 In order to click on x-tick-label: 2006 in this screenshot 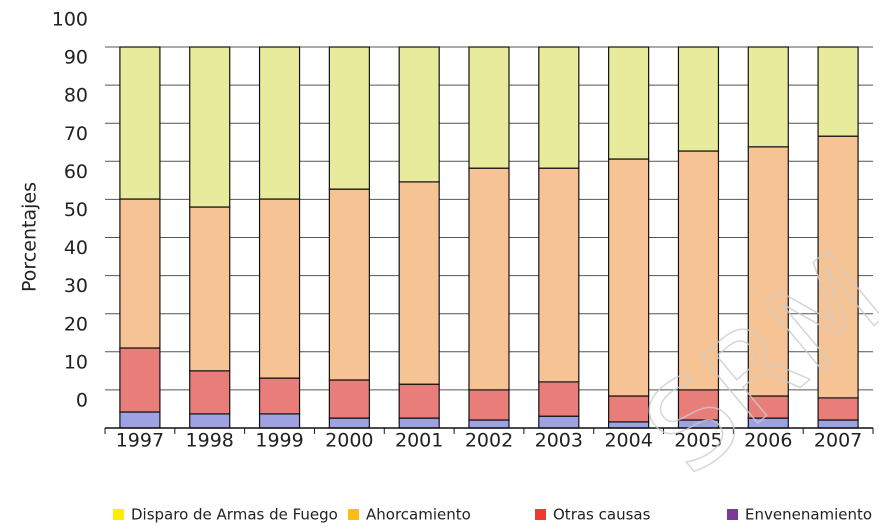, I will do `click(768, 441)`.